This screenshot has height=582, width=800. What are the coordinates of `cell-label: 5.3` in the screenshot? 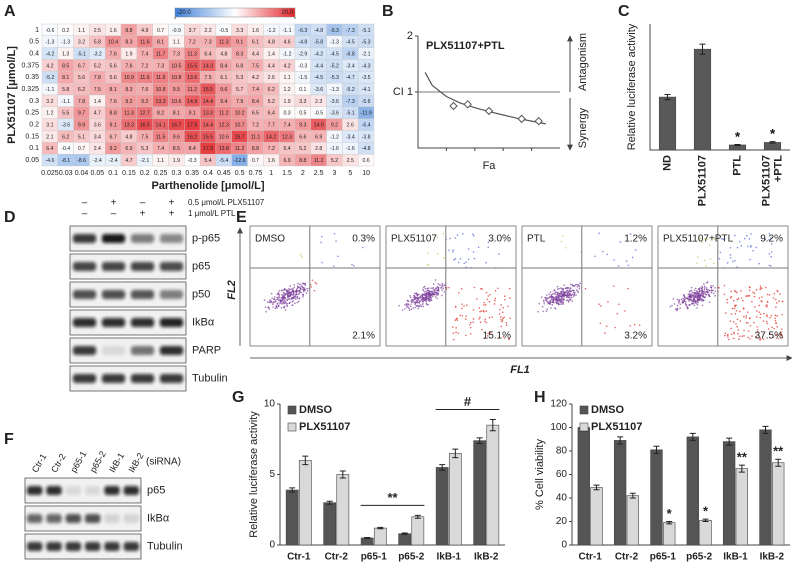 It's located at (239, 78).